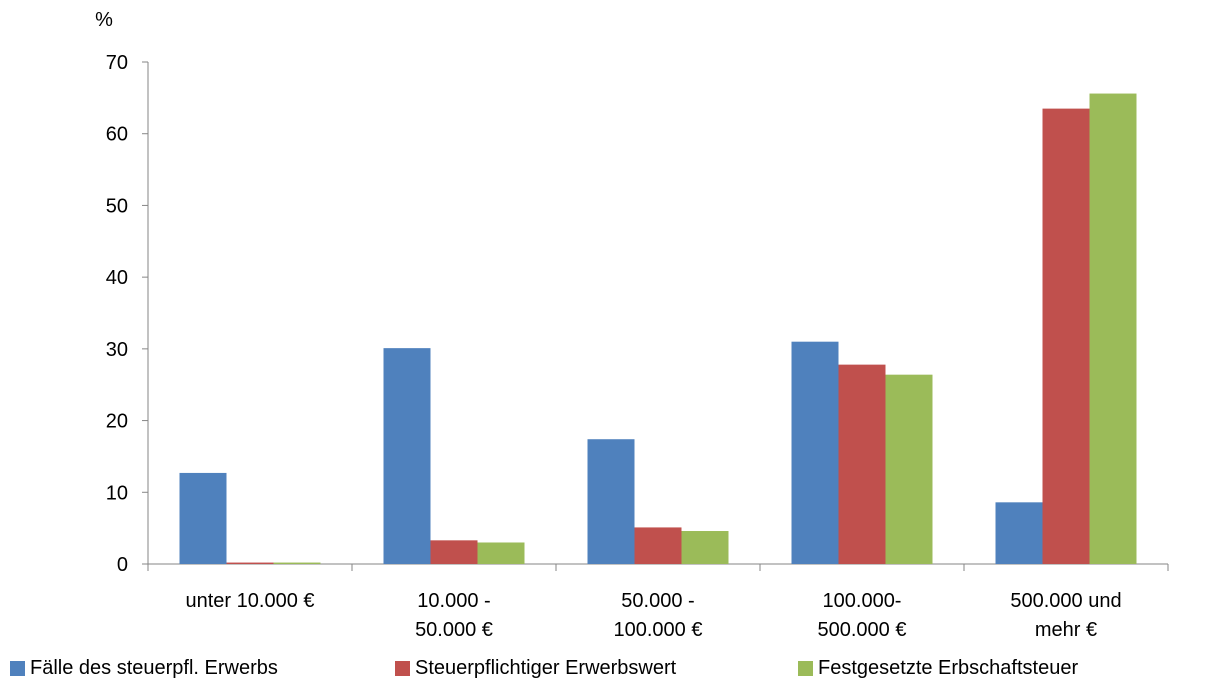 Image resolution: width=1220 pixels, height=691 pixels. I want to click on y-tick-label: 50, so click(117, 206).